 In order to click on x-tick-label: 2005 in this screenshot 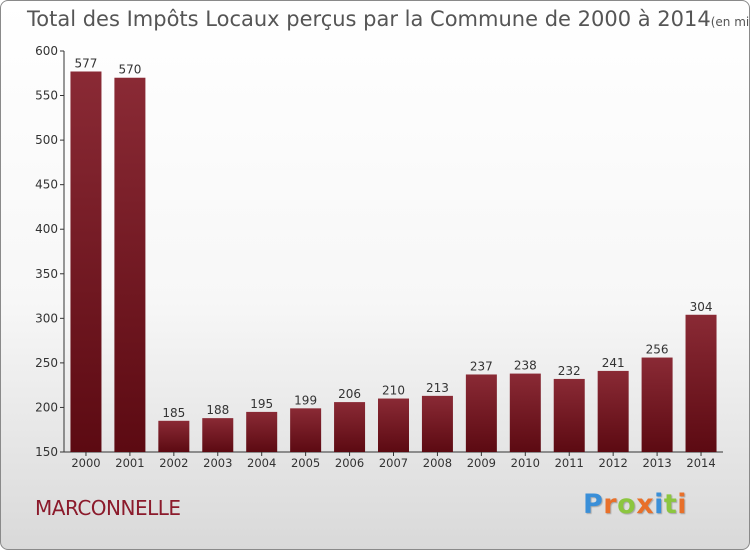, I will do `click(305, 463)`.